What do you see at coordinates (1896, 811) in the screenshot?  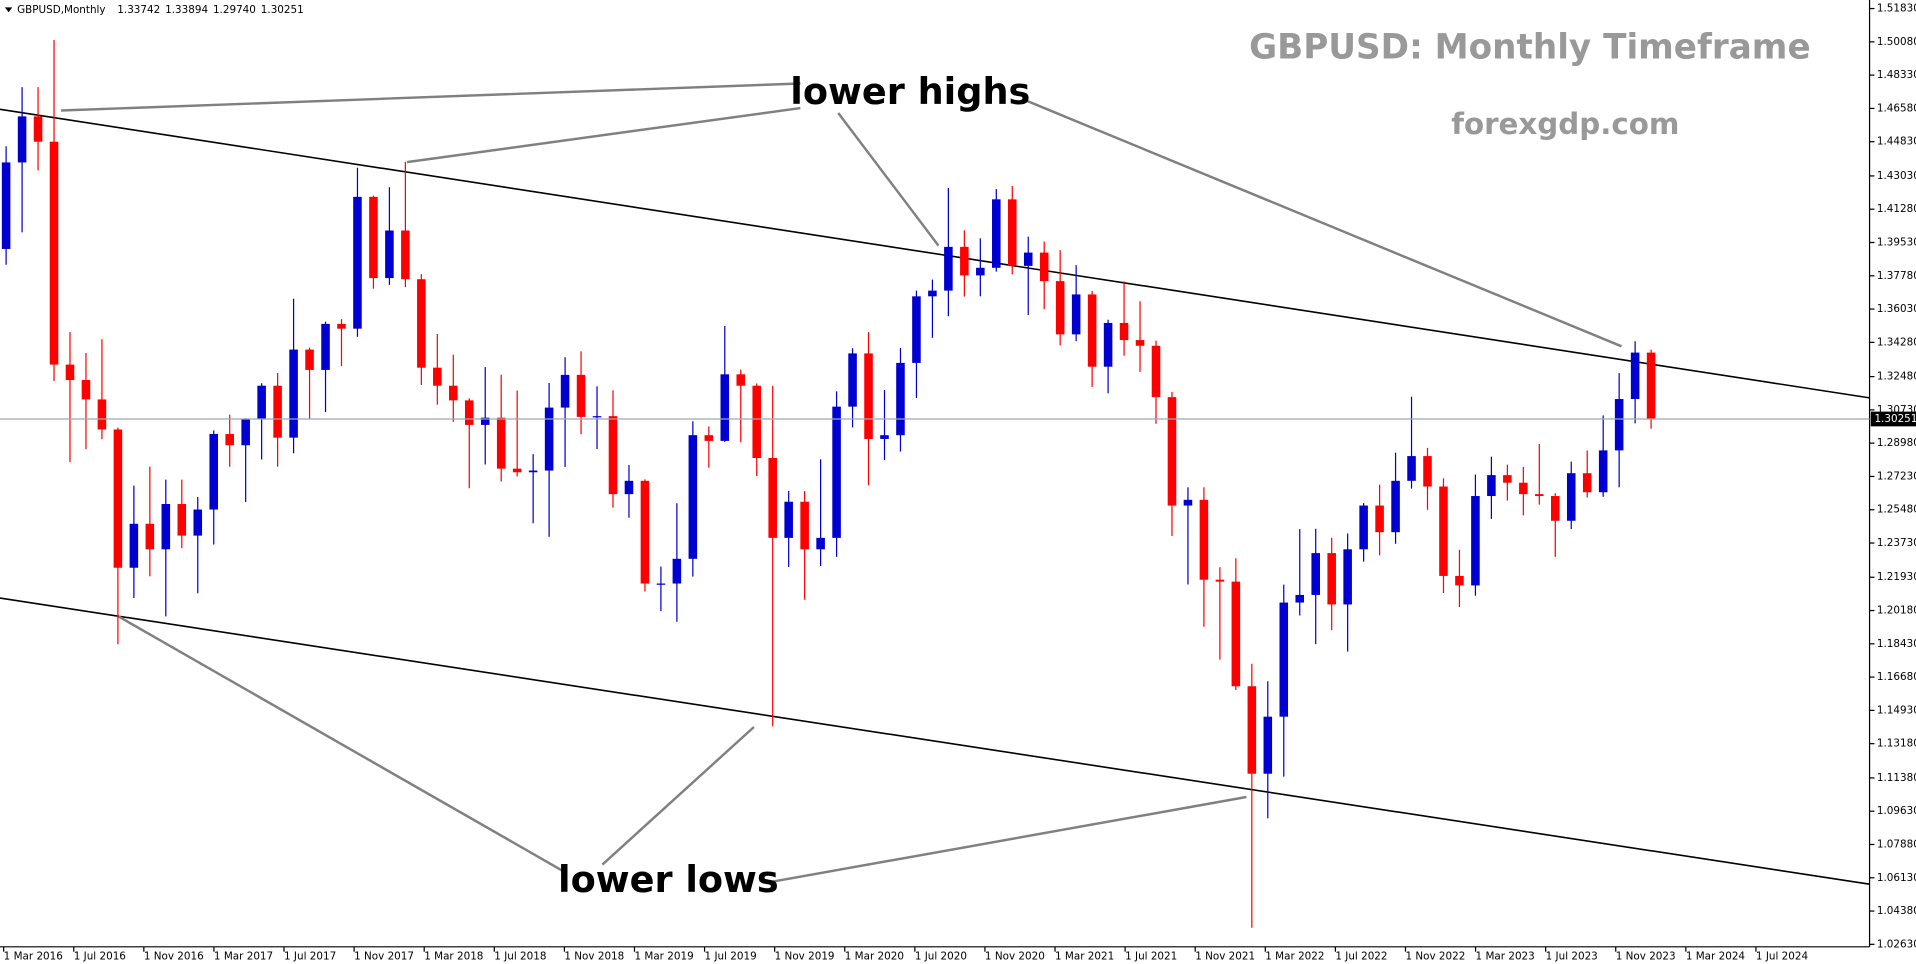 I see `y-tick-label: 1.09630` at bounding box center [1896, 811].